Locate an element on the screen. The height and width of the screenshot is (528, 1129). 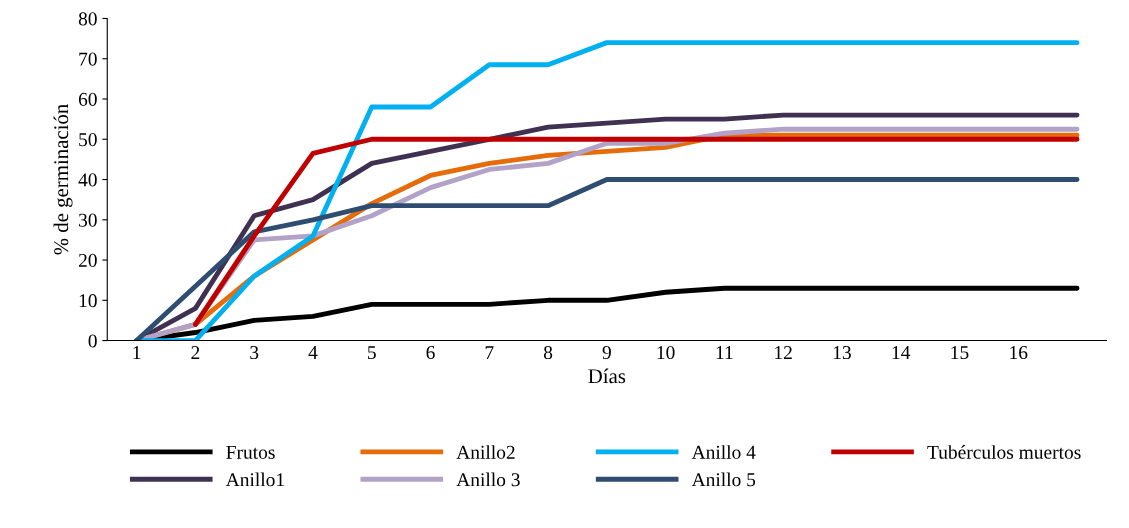
x-tick-label: 13 is located at coordinates (842, 353).